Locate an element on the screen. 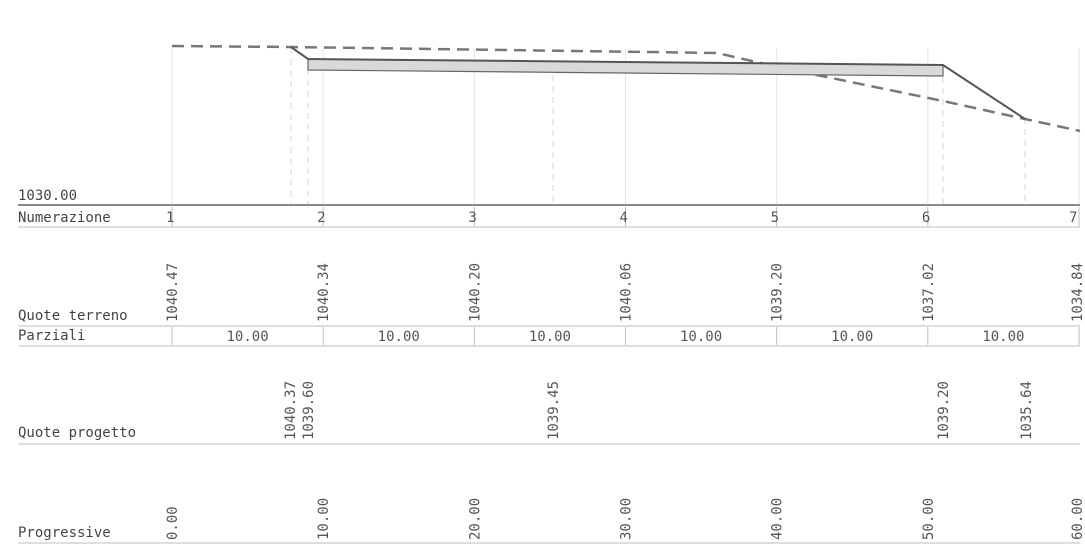 The height and width of the screenshot is (547, 1085). progressiva-value: 0.00 is located at coordinates (173, 523).